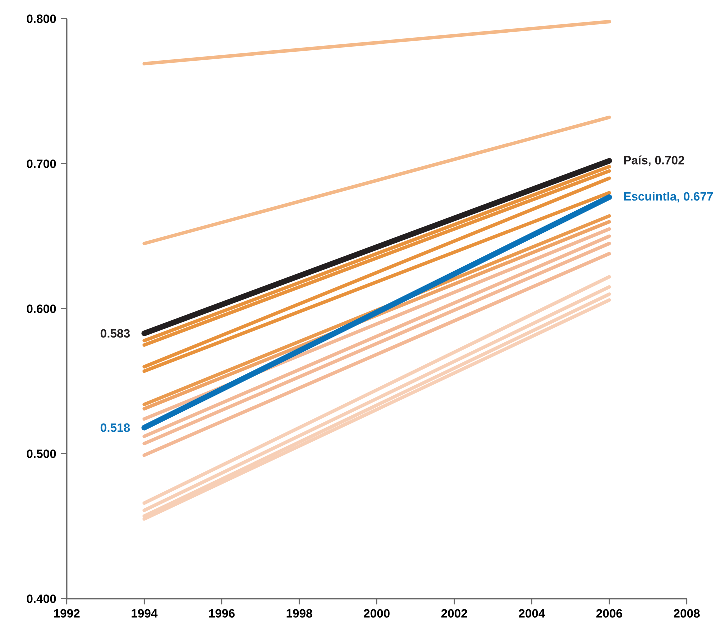 This screenshot has width=722, height=631. What do you see at coordinates (654, 161) in the screenshot?
I see `data-label: País, 0.702` at bounding box center [654, 161].